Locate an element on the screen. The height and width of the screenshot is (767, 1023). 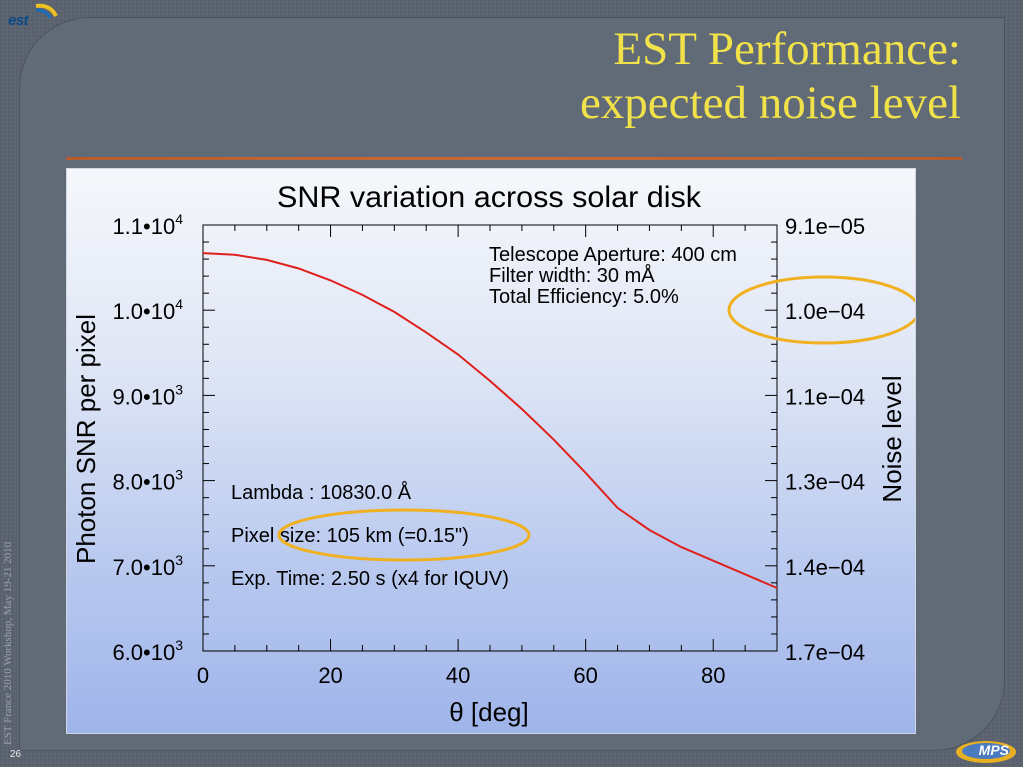
y-tick-label: 7.0•103 is located at coordinates (147, 566).